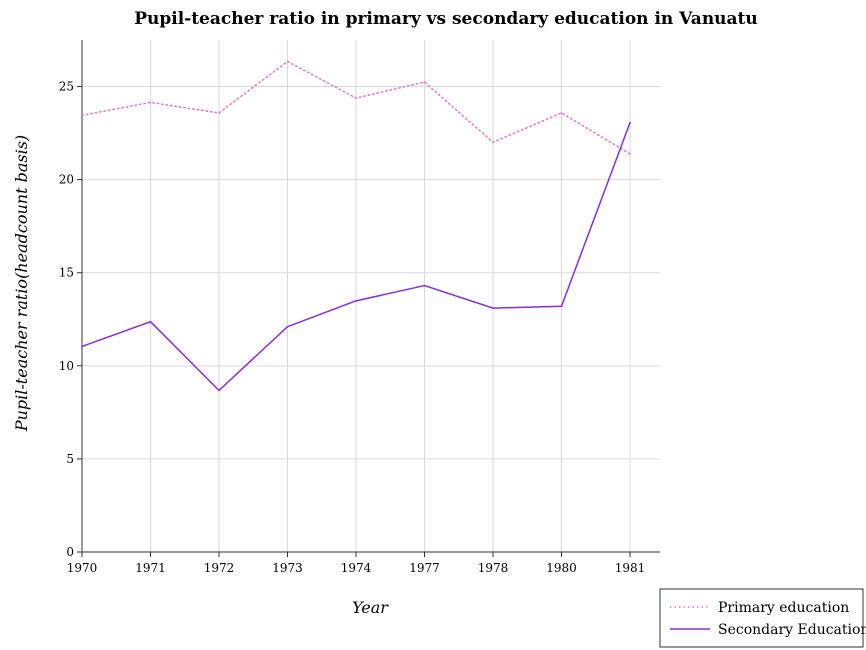  What do you see at coordinates (21, 283) in the screenshot?
I see `y-axis-label: Pupil-teacher ratio(headcount basis)` at bounding box center [21, 283].